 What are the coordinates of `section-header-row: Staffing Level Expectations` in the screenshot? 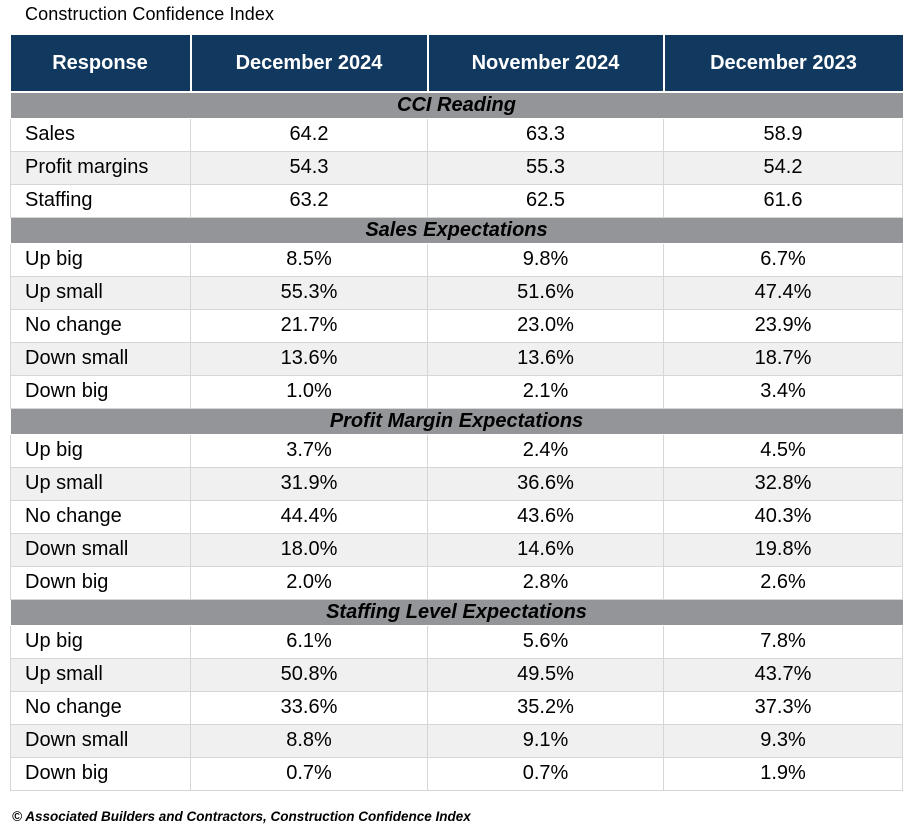 It's located at (456, 612).